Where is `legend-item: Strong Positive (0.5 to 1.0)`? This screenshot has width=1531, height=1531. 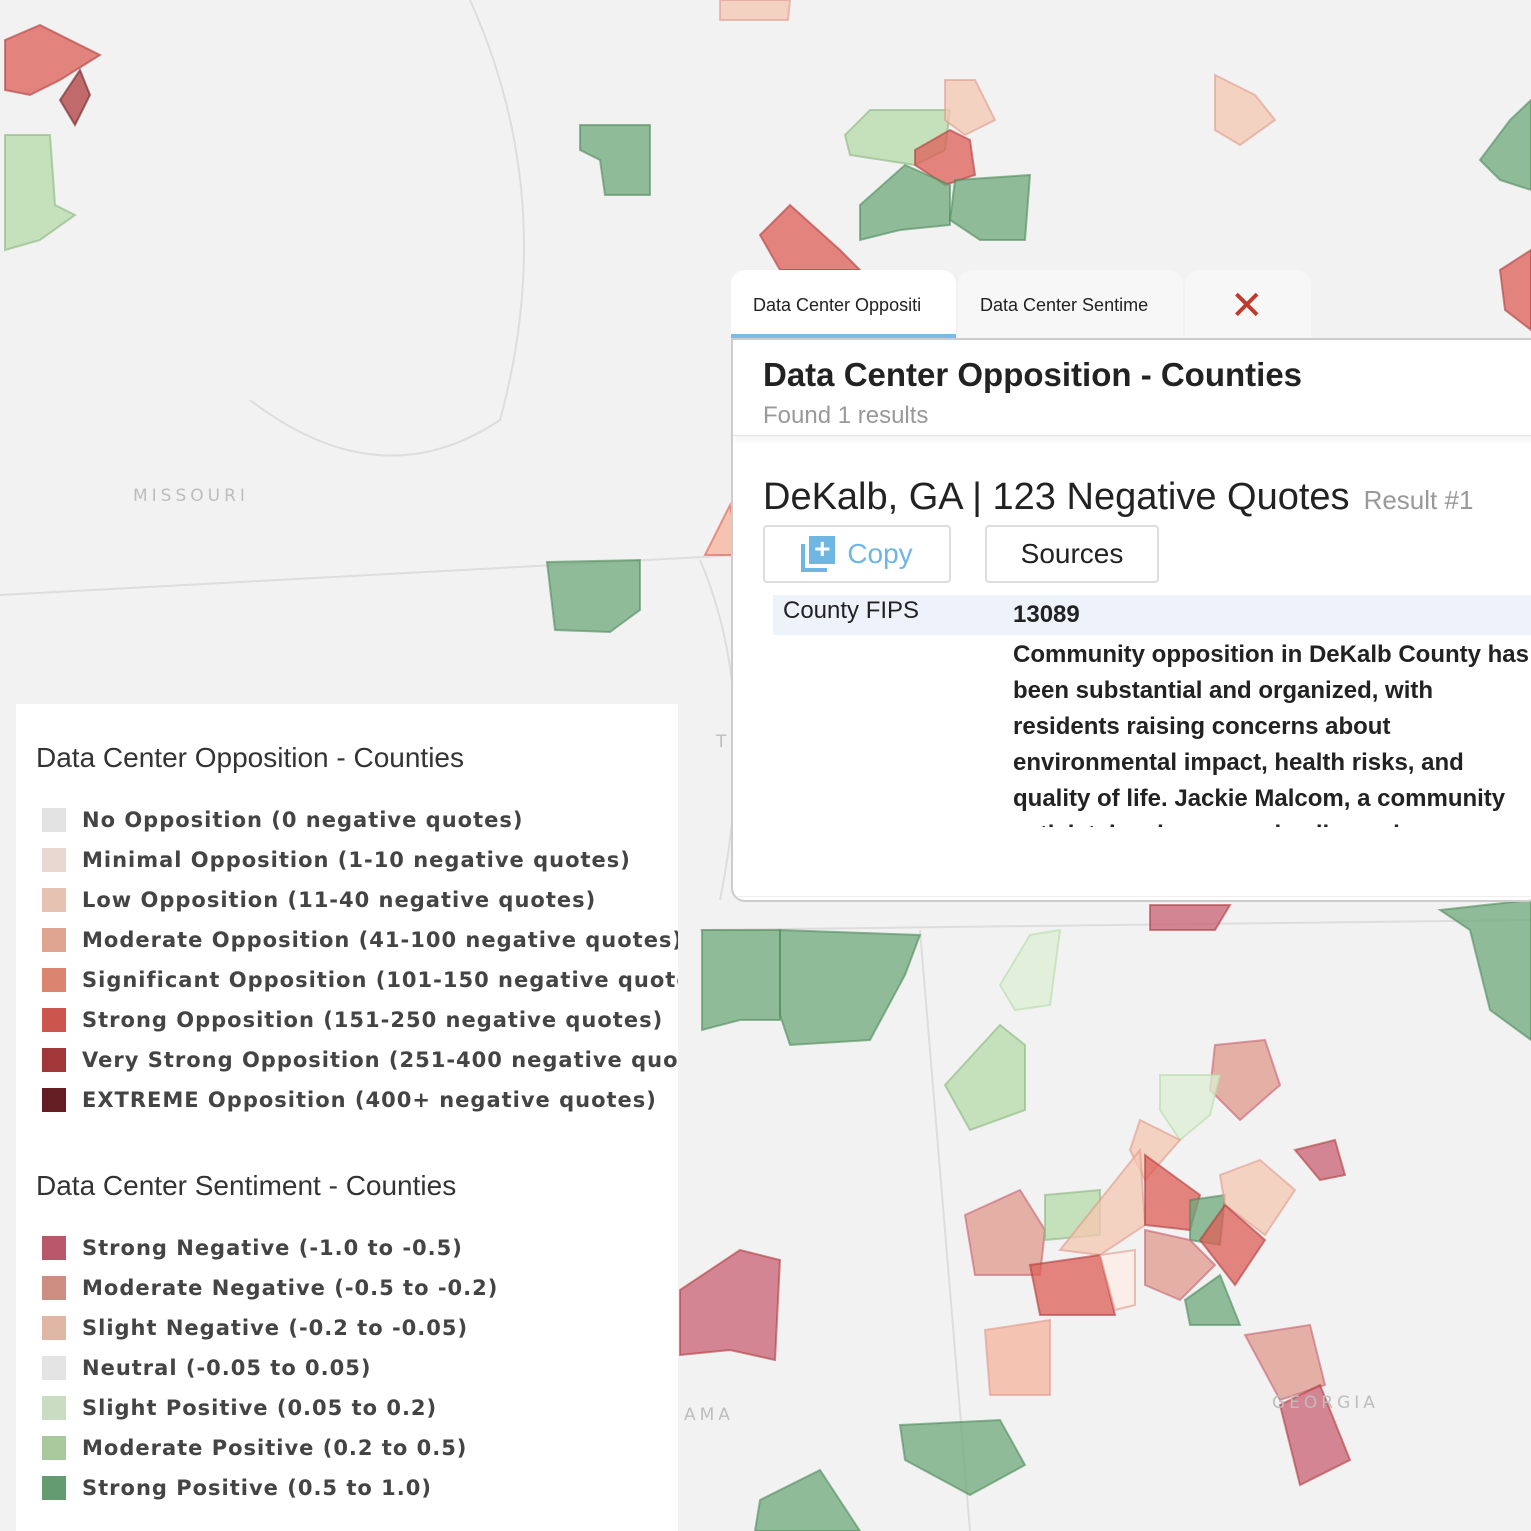
legend-item: Strong Positive (0.5 to 1.0) is located at coordinates (347, 1488).